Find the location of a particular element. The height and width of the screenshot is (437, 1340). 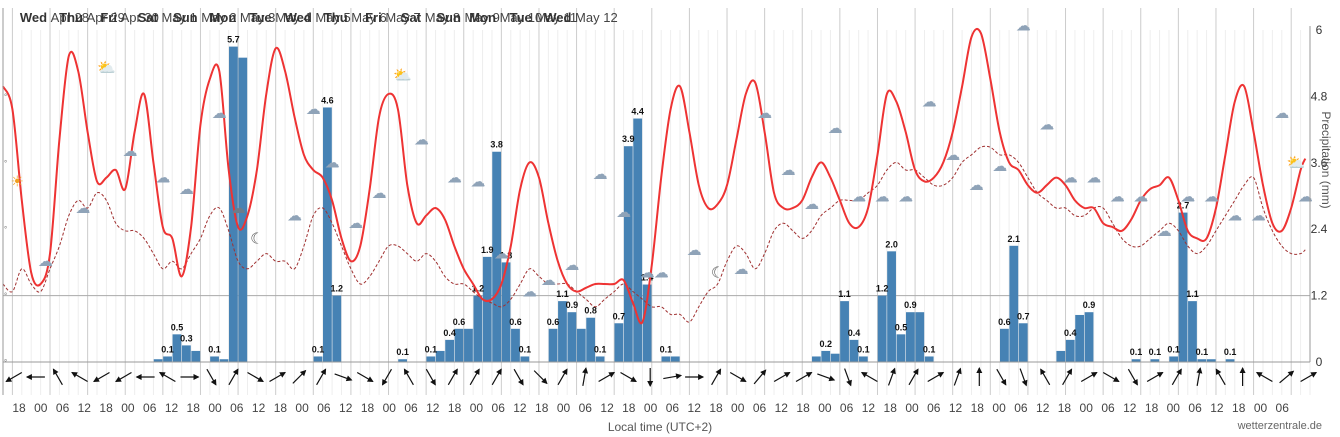

precip-bar-label: 0.1 is located at coordinates (600, 349).